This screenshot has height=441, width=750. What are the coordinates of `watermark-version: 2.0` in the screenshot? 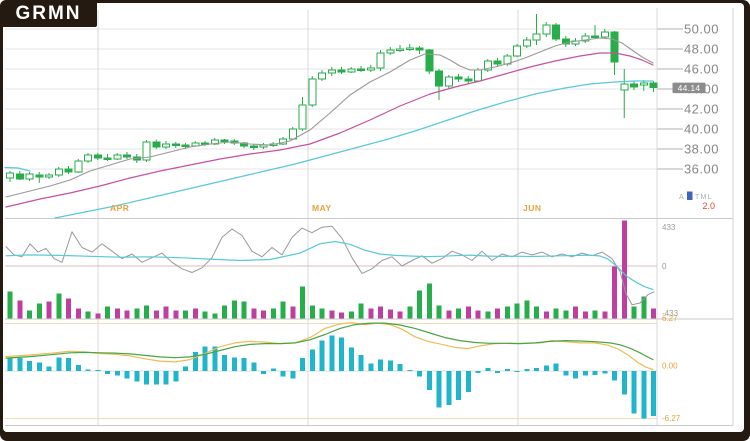 It's located at (708, 206).